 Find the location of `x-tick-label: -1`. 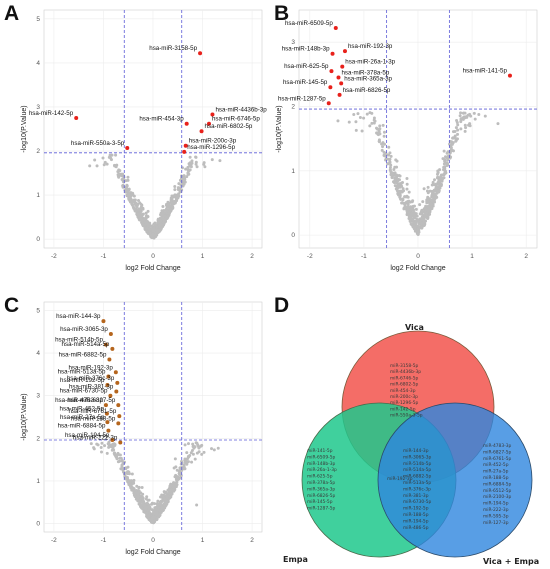

x-tick-label: -1 is located at coordinates (364, 256).